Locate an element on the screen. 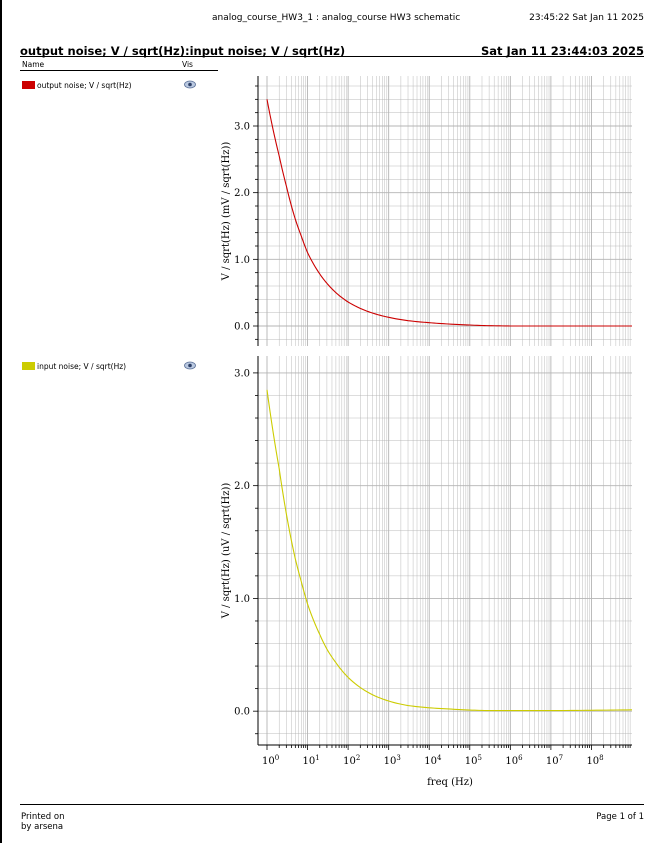 This screenshot has width=658, height=843. y-axis-label: V / sqrt(Hz) (uV / sqrt(Hz)) is located at coordinates (226, 551).